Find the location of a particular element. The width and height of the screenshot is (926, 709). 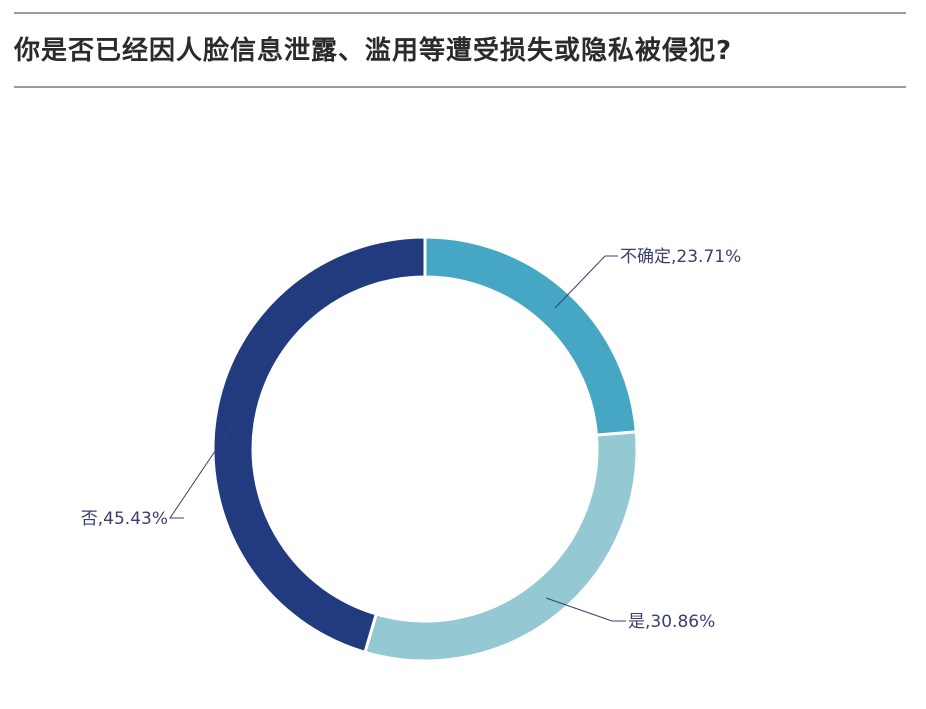

slice-不确定 is located at coordinates (530, 336).